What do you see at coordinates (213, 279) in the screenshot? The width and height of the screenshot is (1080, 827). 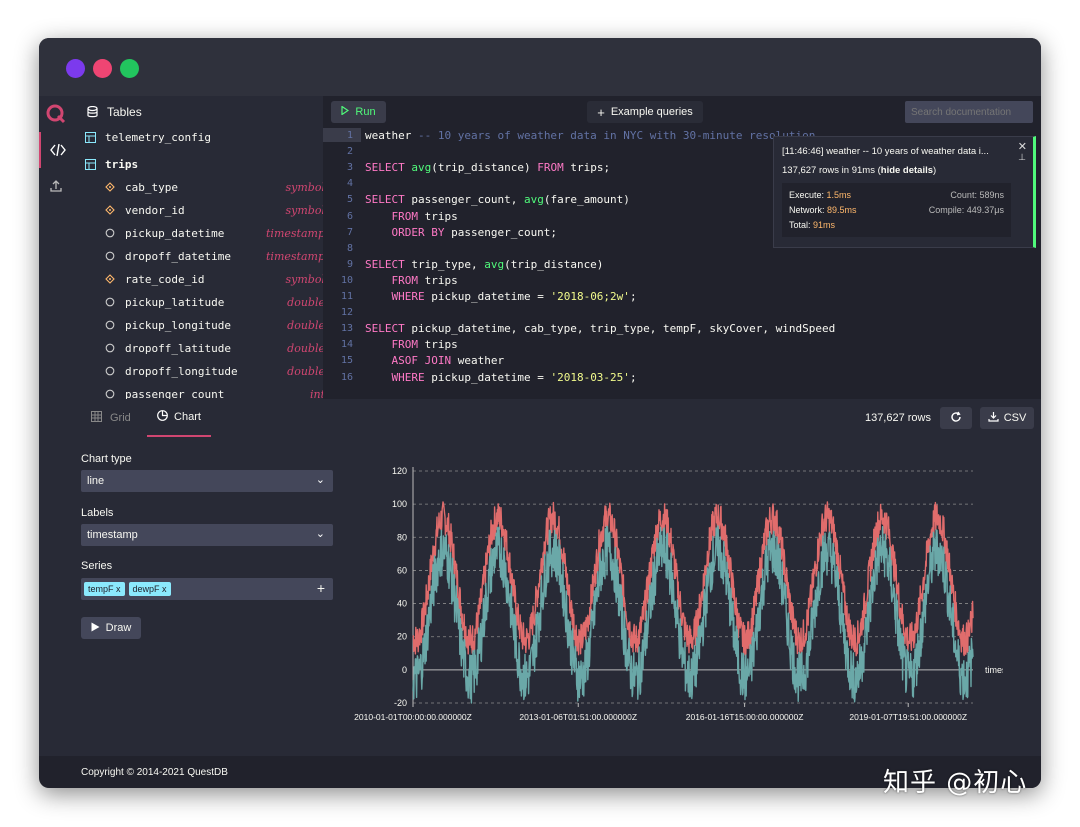 I see `column-item: rate_code_id symbol` at bounding box center [213, 279].